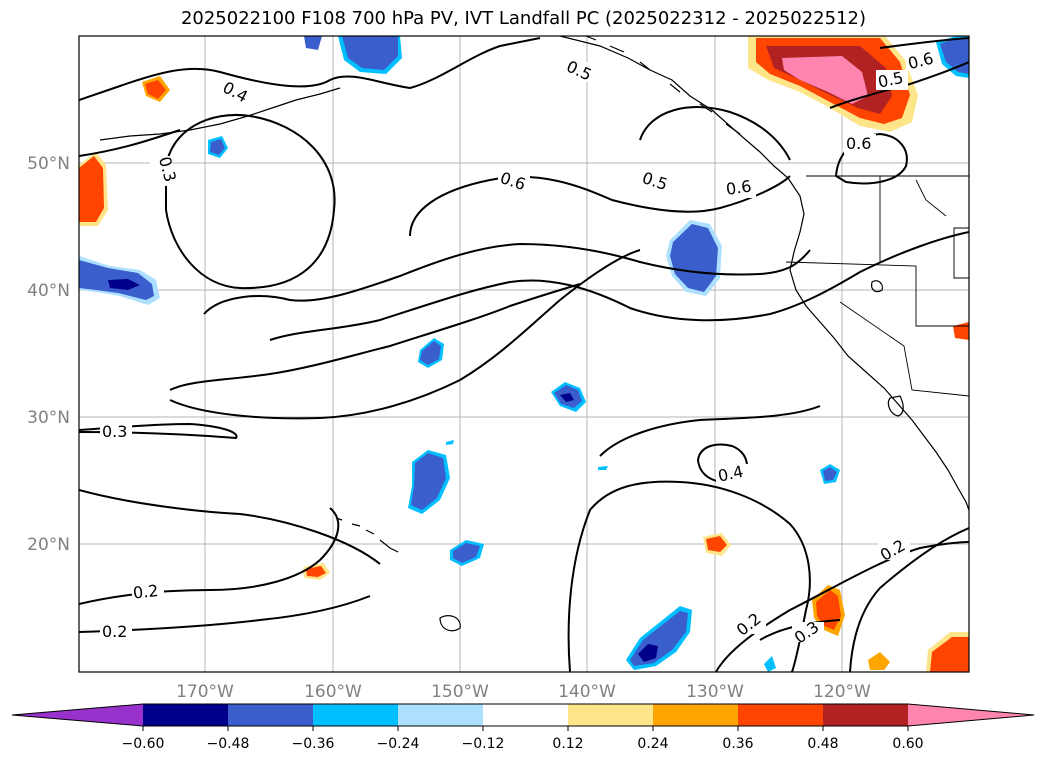 The width and height of the screenshot is (1047, 765). I want to click on lon-label-130w: 130°W, so click(715, 692).